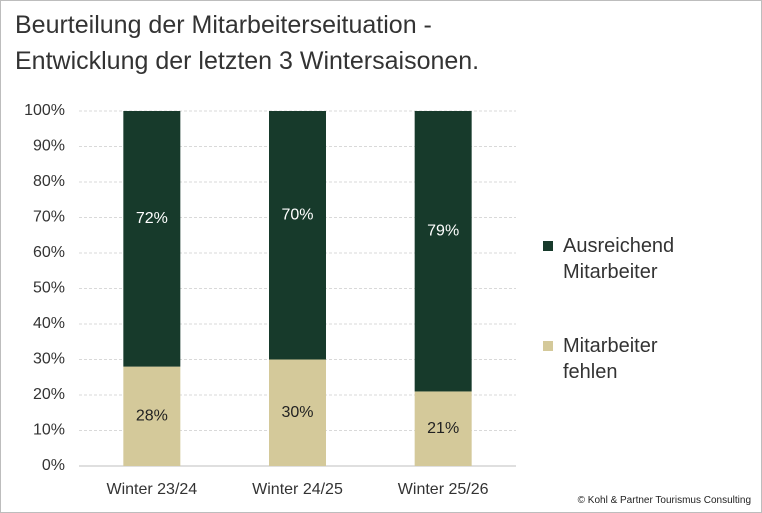 This screenshot has width=762, height=513. I want to click on x-tick-label: Winter 24/25, so click(297, 489).